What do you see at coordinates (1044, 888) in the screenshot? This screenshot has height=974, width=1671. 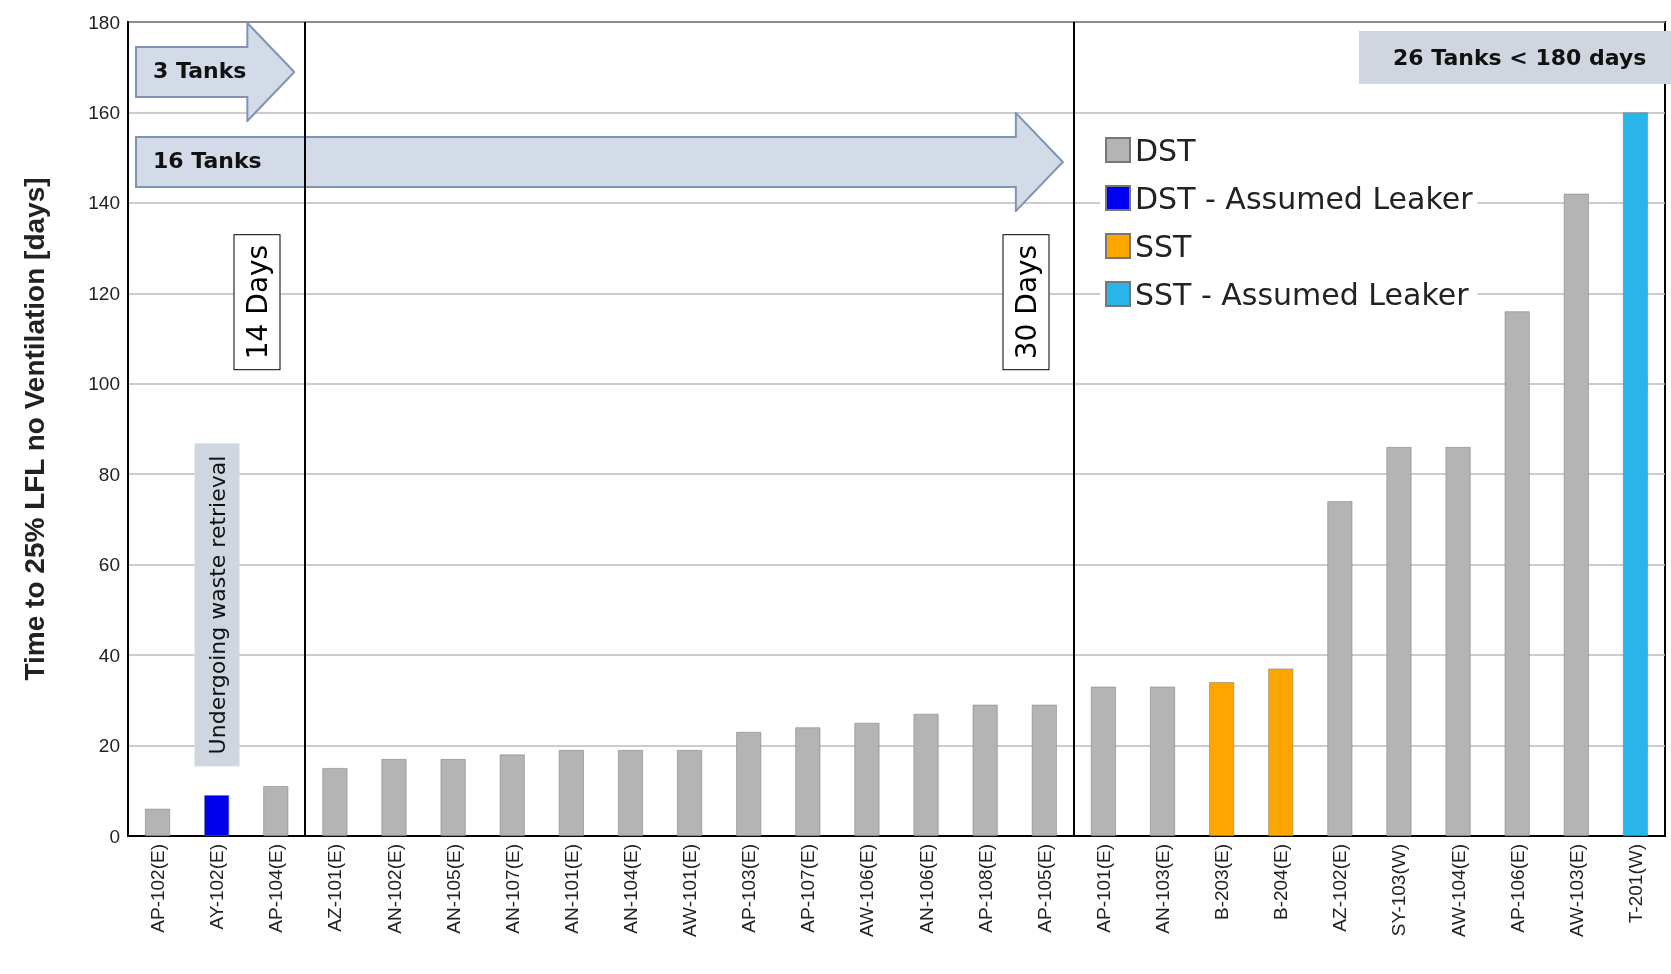 I see `x-tick-label: AP-105(E)` at bounding box center [1044, 888].